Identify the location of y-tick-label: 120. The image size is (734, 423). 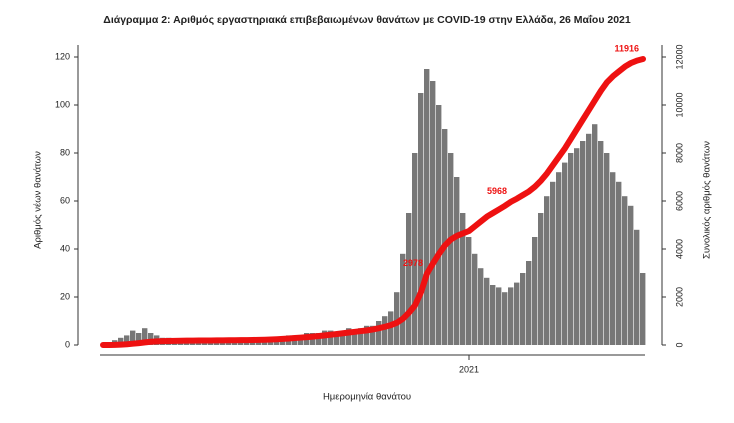
(62, 56).